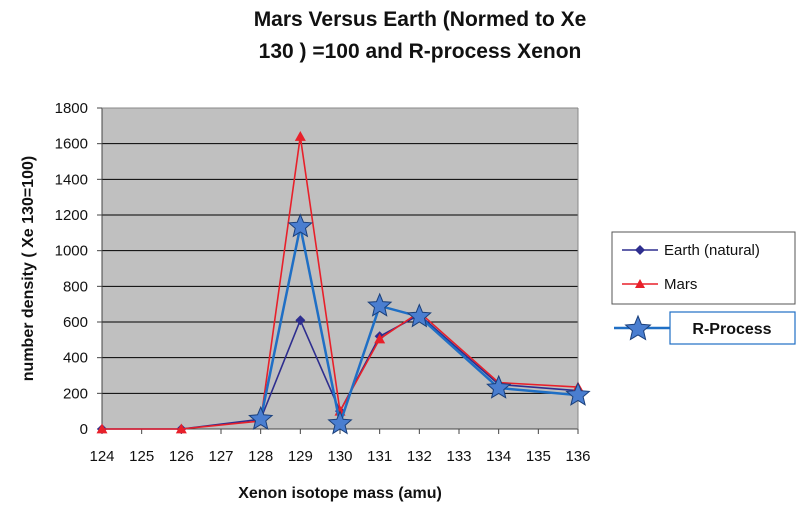 Image resolution: width=800 pixels, height=510 pixels. Describe the element at coordinates (703, 268) in the screenshot. I see `legend-box` at that location.